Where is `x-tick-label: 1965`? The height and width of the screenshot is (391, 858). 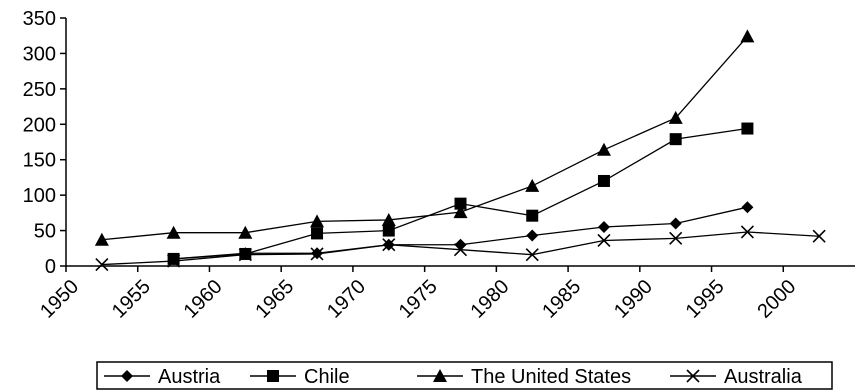
x-tick-label: 1965 is located at coordinates (274, 299).